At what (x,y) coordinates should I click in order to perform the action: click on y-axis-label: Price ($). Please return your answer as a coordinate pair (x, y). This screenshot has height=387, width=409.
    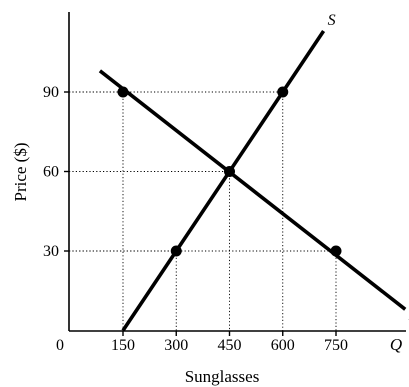
    Looking at the image, I should click on (20, 171).